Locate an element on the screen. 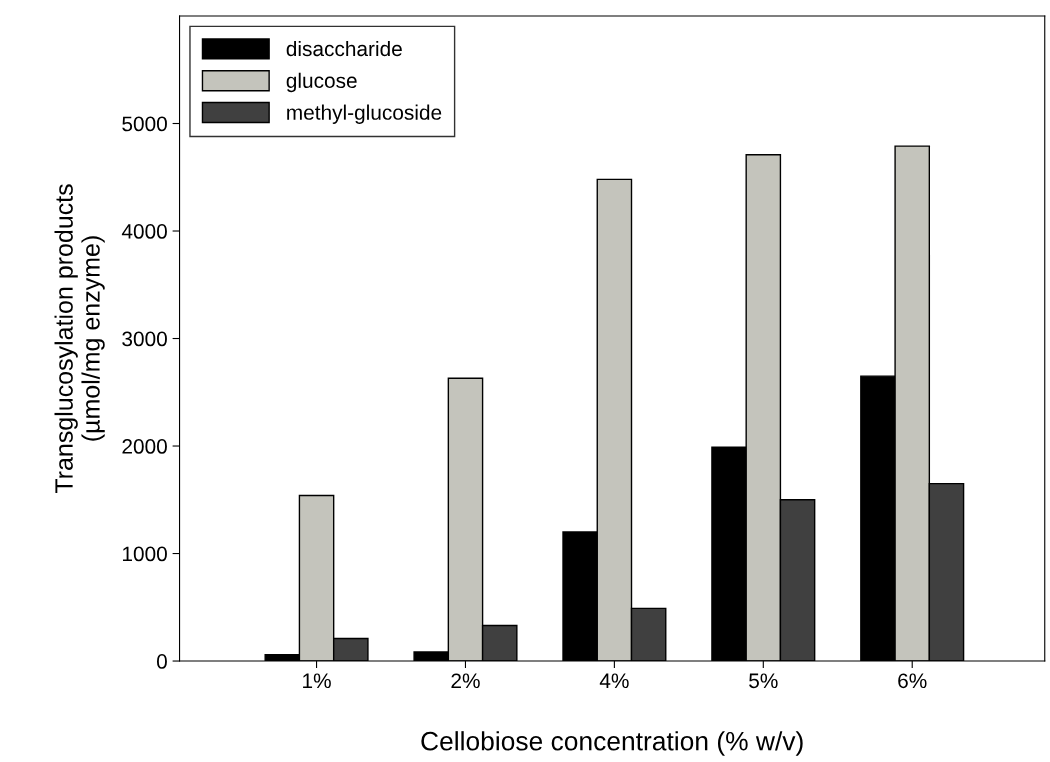  x-tick-label: 2% is located at coordinates (465, 681).